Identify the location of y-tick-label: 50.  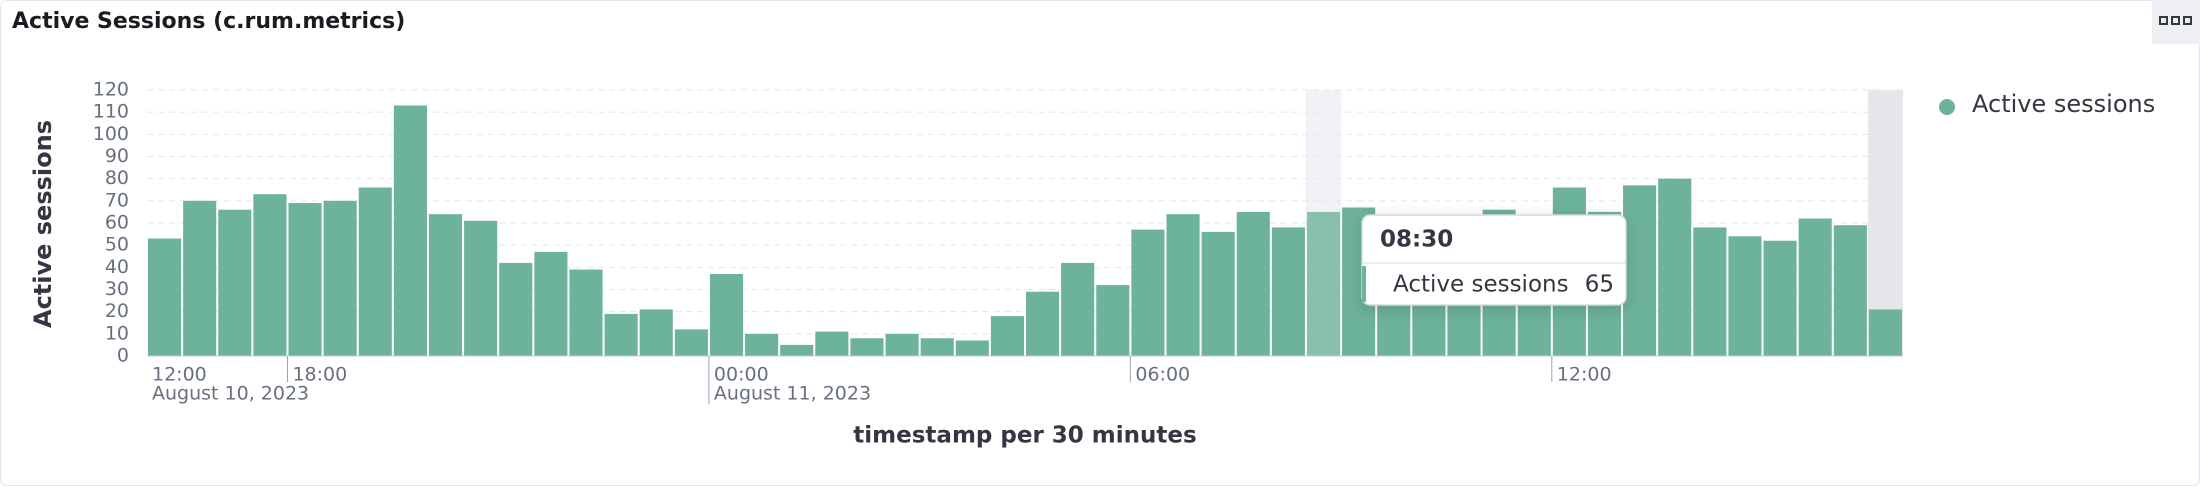
(117, 245).